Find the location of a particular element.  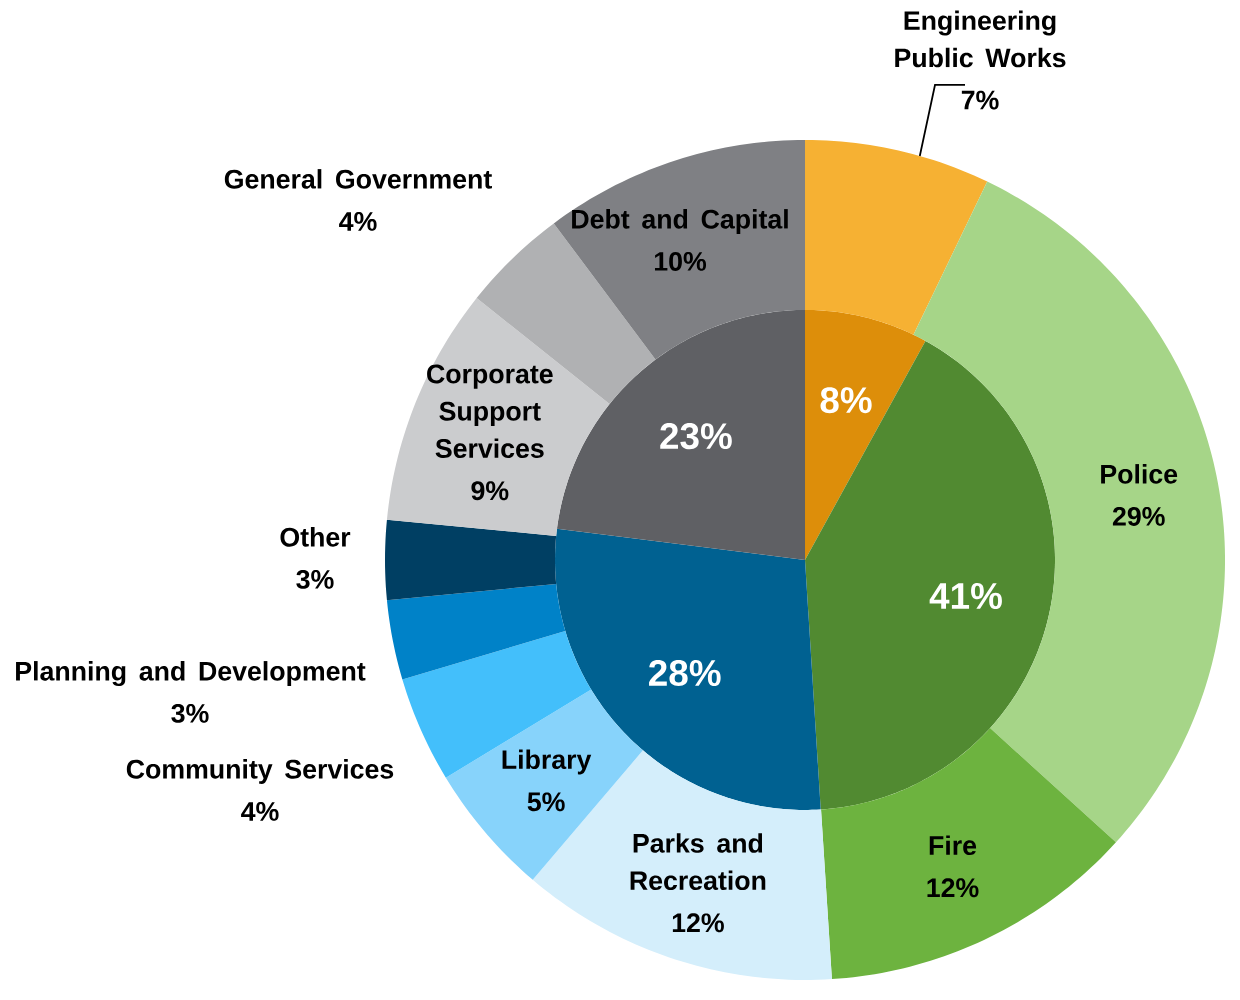

slice-label: Police is located at coordinates (1139, 474).